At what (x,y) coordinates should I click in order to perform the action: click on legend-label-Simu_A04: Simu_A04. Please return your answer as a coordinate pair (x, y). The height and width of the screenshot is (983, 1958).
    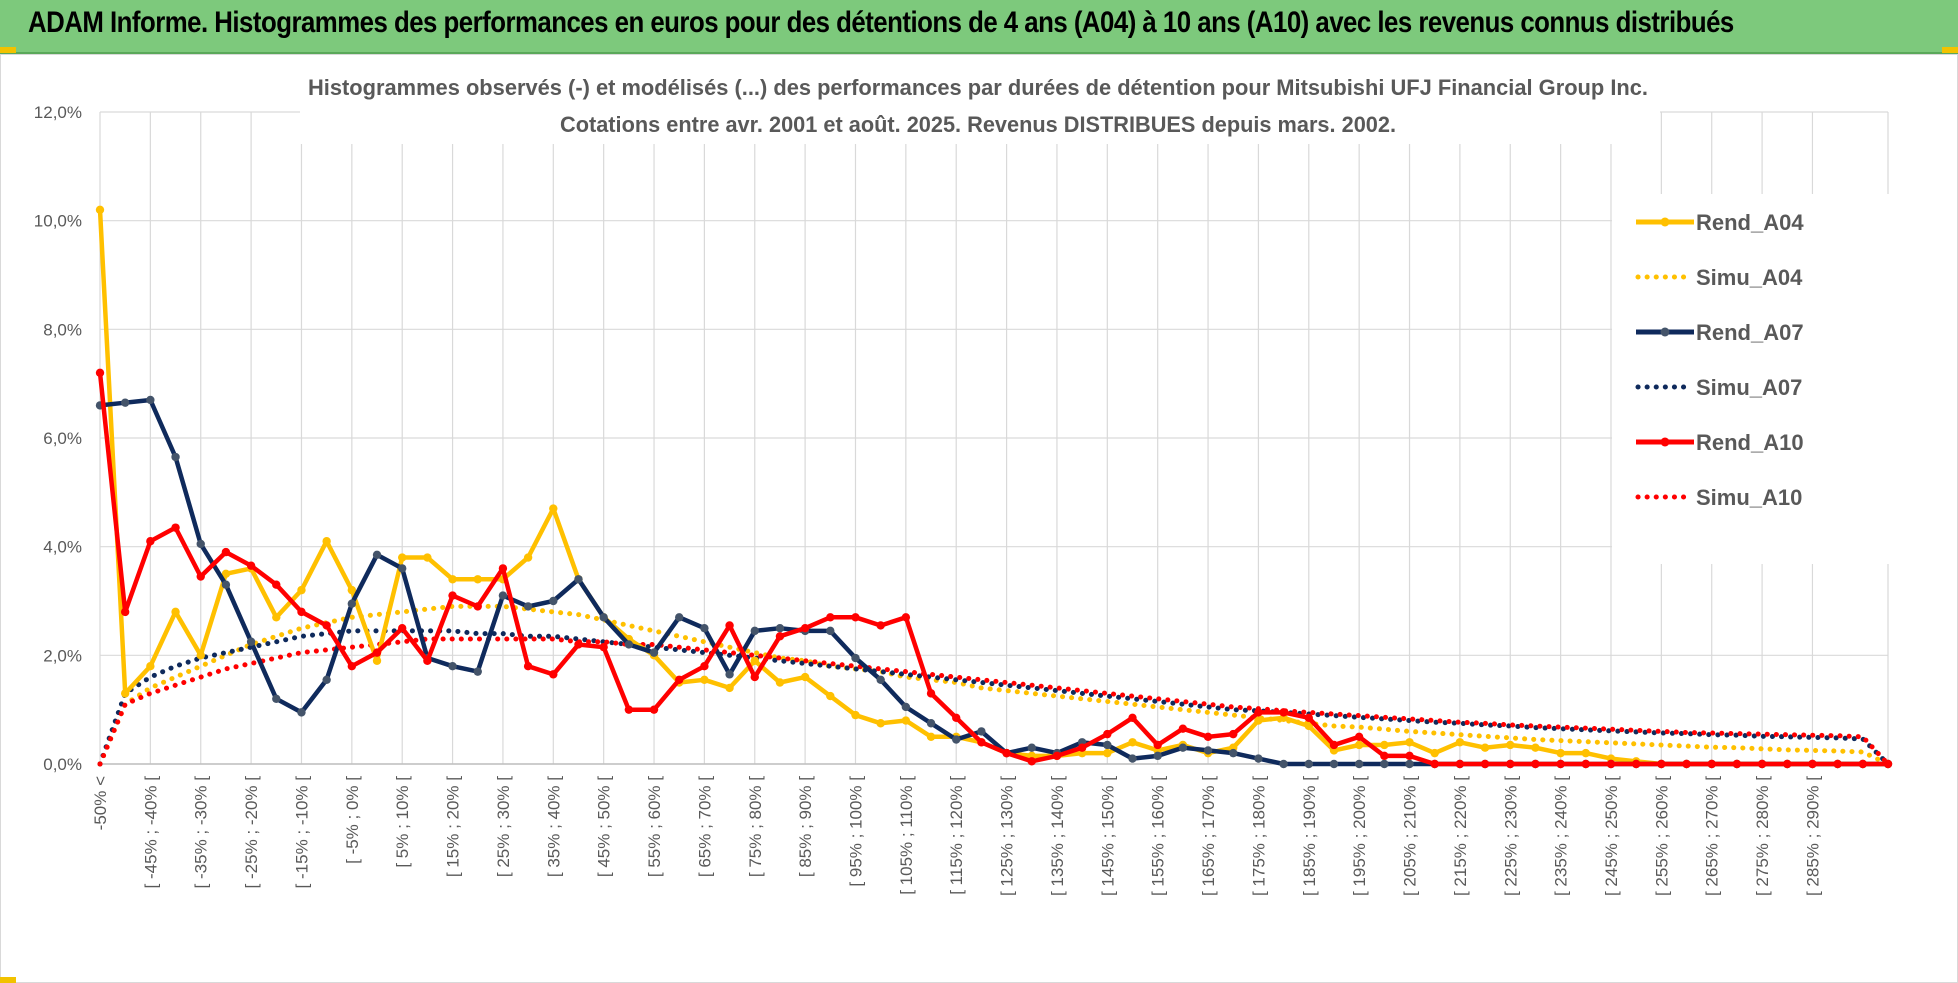
    Looking at the image, I should click on (1749, 277).